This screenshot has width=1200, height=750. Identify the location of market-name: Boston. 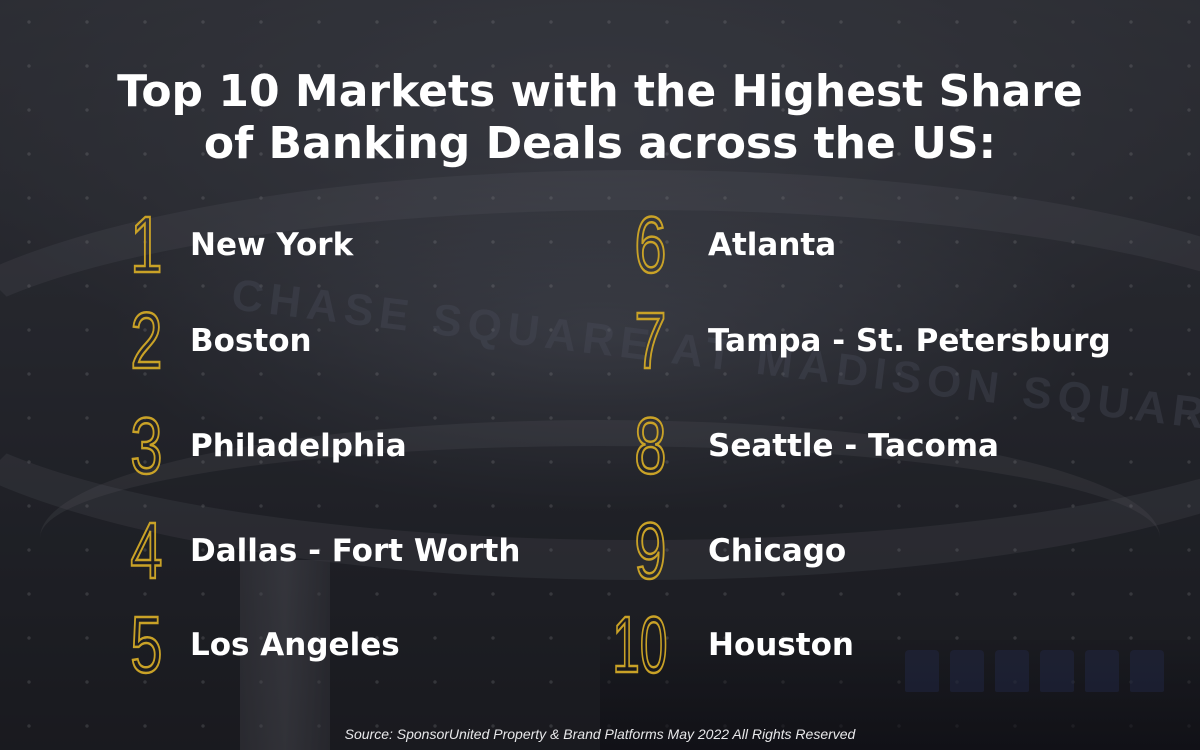
(251, 341).